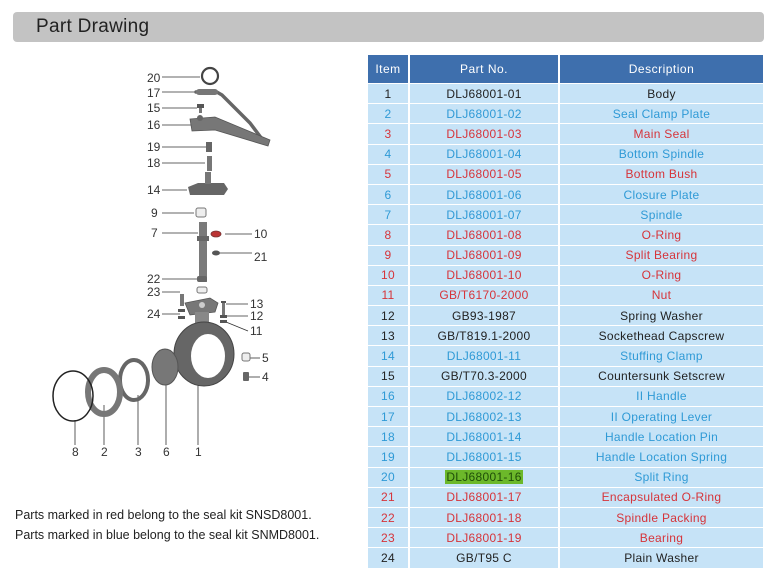  What do you see at coordinates (484, 215) in the screenshot?
I see `part-number-cell: DLJ68001-07` at bounding box center [484, 215].